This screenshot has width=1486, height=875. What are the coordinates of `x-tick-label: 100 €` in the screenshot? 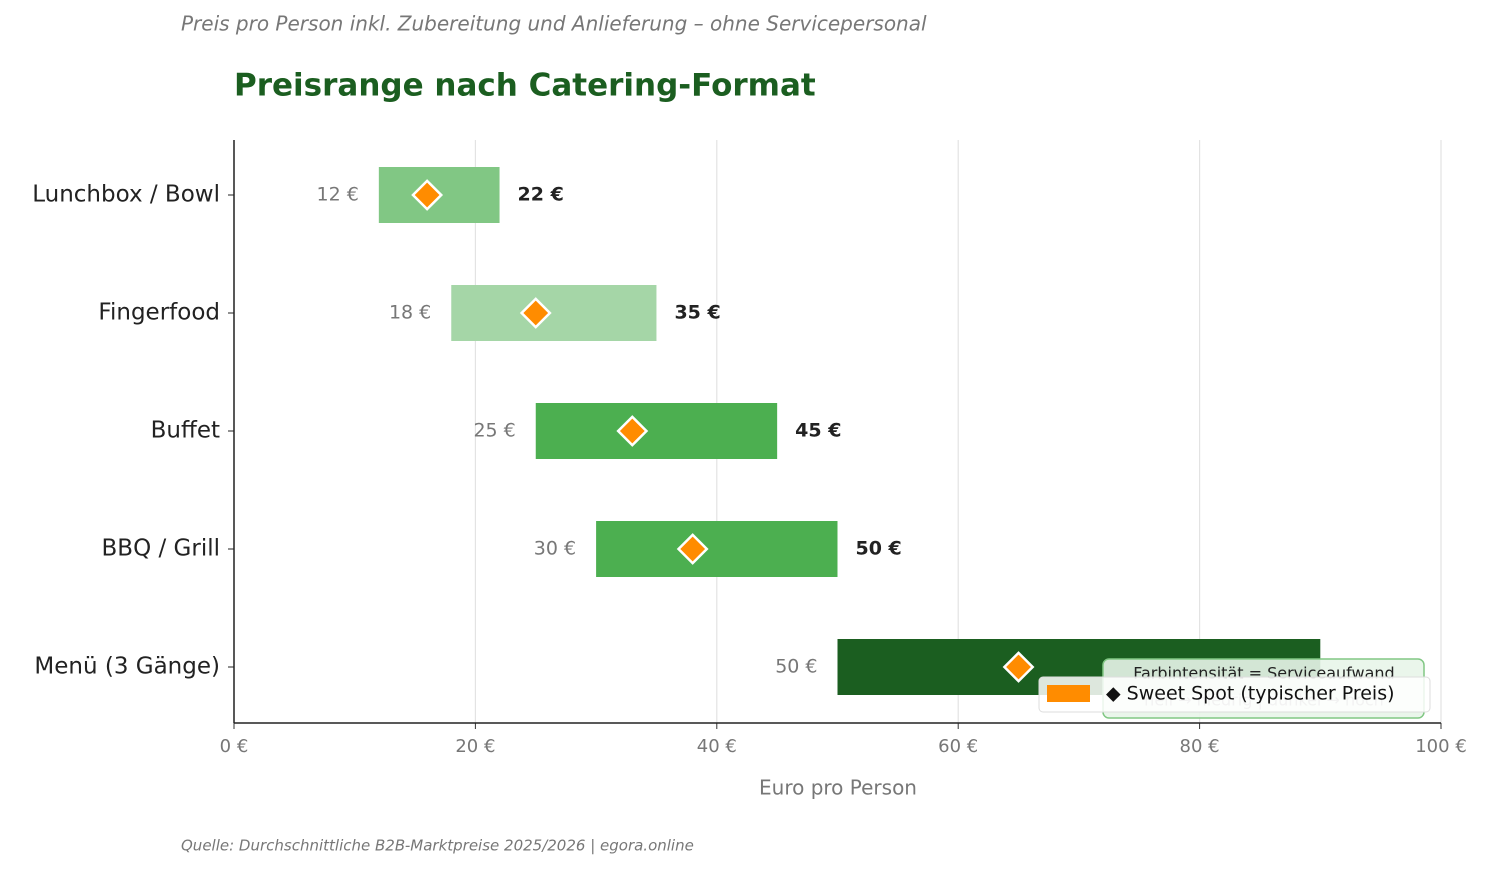 It's located at (1441, 746).